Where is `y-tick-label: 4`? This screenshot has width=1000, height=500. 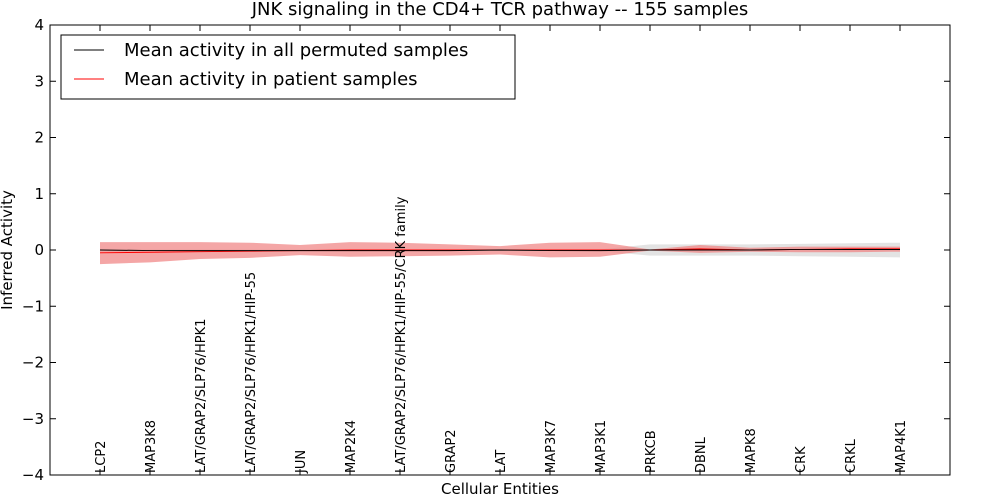 y-tick-label: 4 is located at coordinates (39, 25).